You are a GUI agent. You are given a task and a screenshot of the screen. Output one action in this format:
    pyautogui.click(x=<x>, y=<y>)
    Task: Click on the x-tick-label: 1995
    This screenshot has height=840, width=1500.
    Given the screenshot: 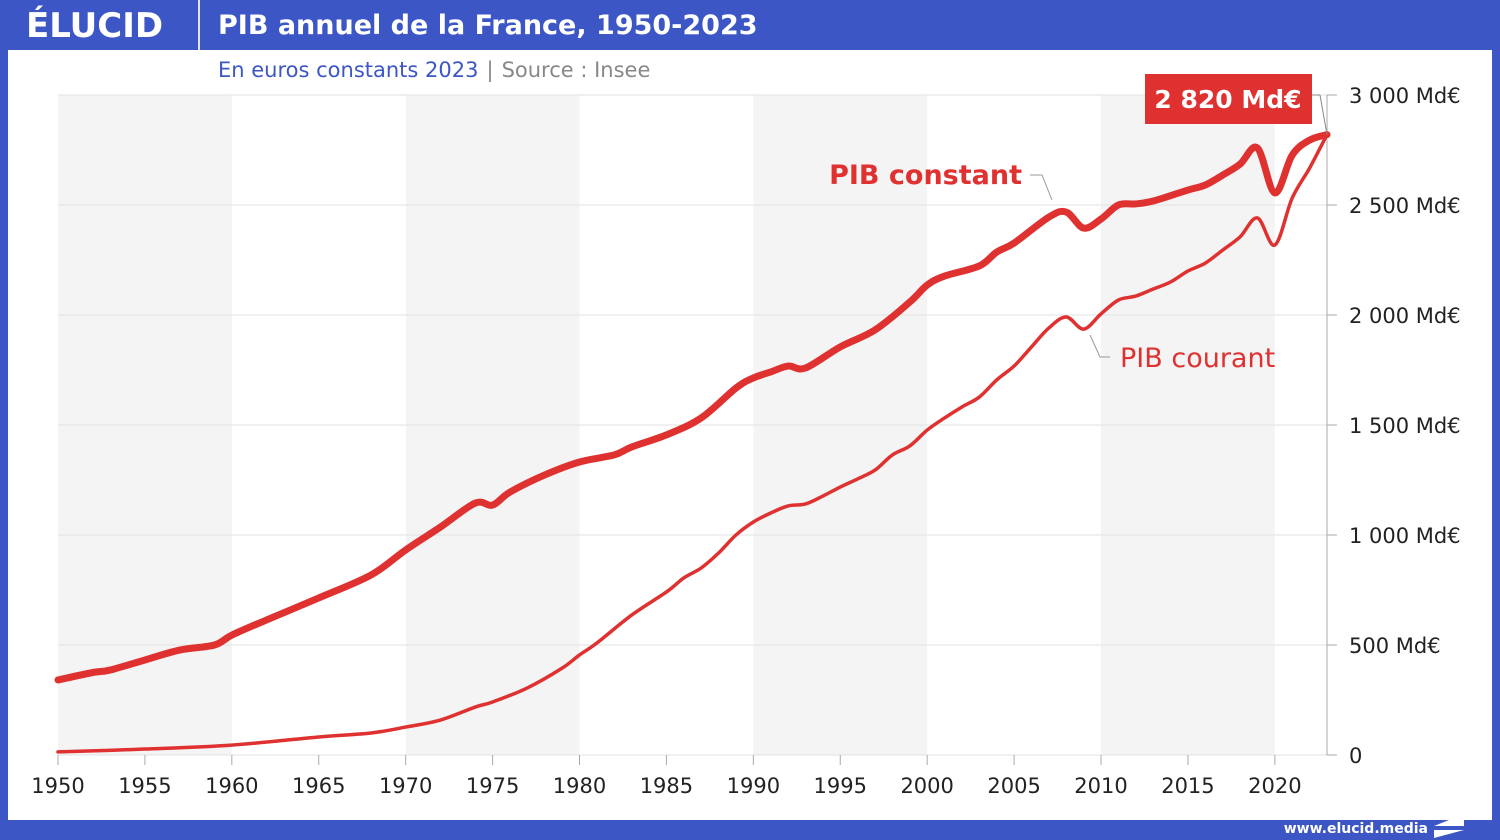 What is the action you would take?
    pyautogui.click(x=840, y=786)
    